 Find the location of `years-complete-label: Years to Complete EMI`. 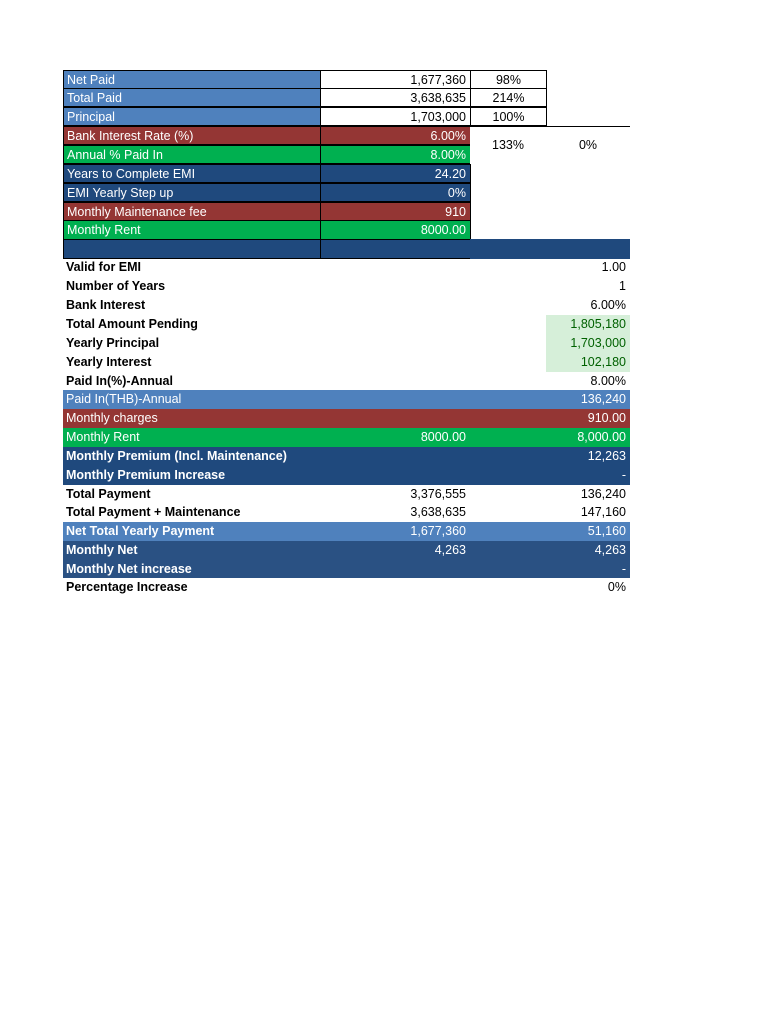

years-complete-label: Years to Complete EMI is located at coordinates (192, 173).